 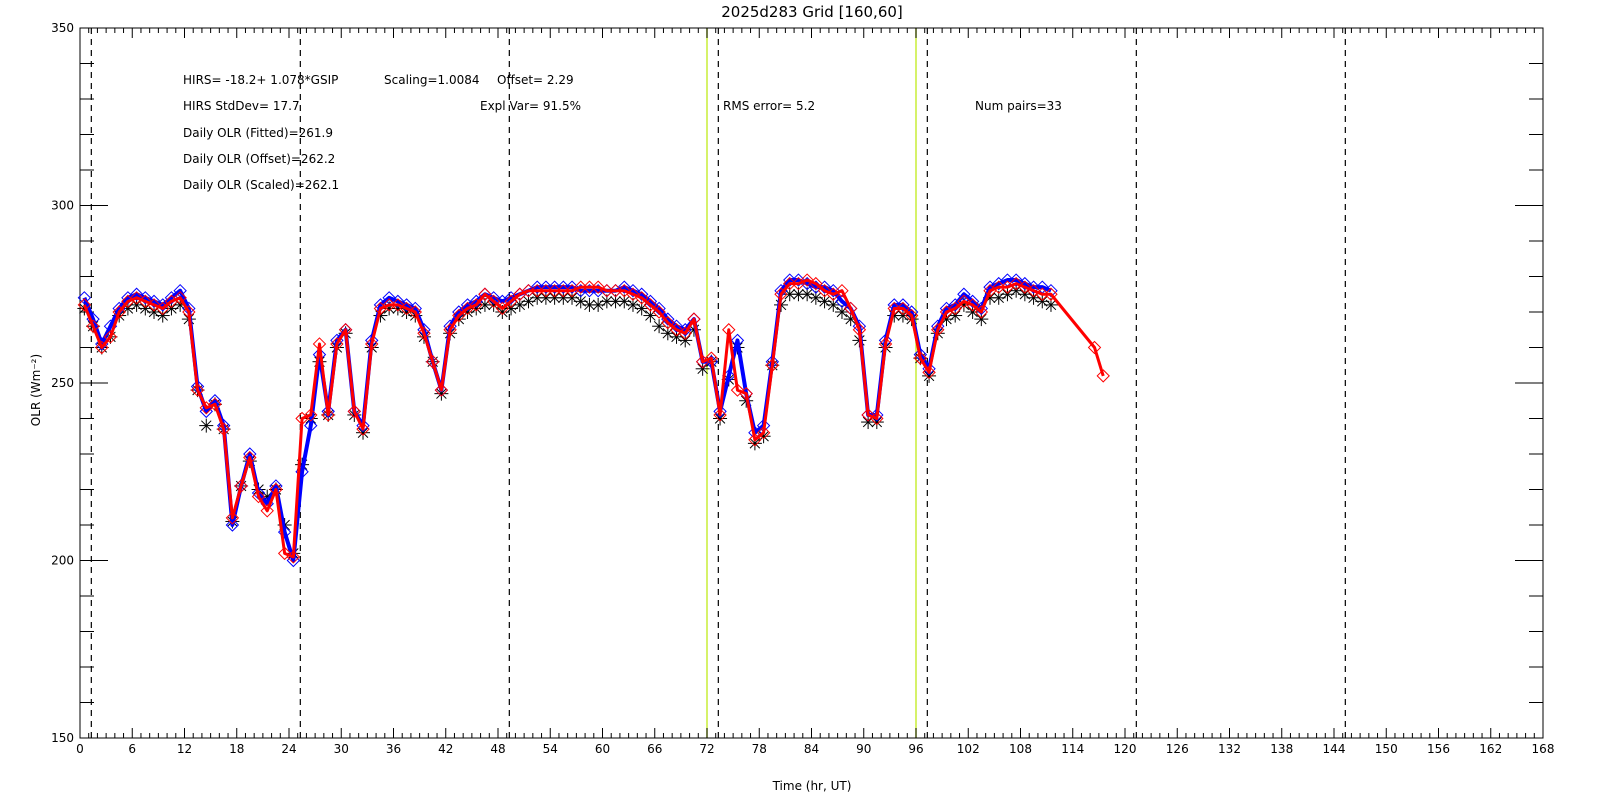 I want to click on x-tick-label-6: 6, so click(x=132, y=749).